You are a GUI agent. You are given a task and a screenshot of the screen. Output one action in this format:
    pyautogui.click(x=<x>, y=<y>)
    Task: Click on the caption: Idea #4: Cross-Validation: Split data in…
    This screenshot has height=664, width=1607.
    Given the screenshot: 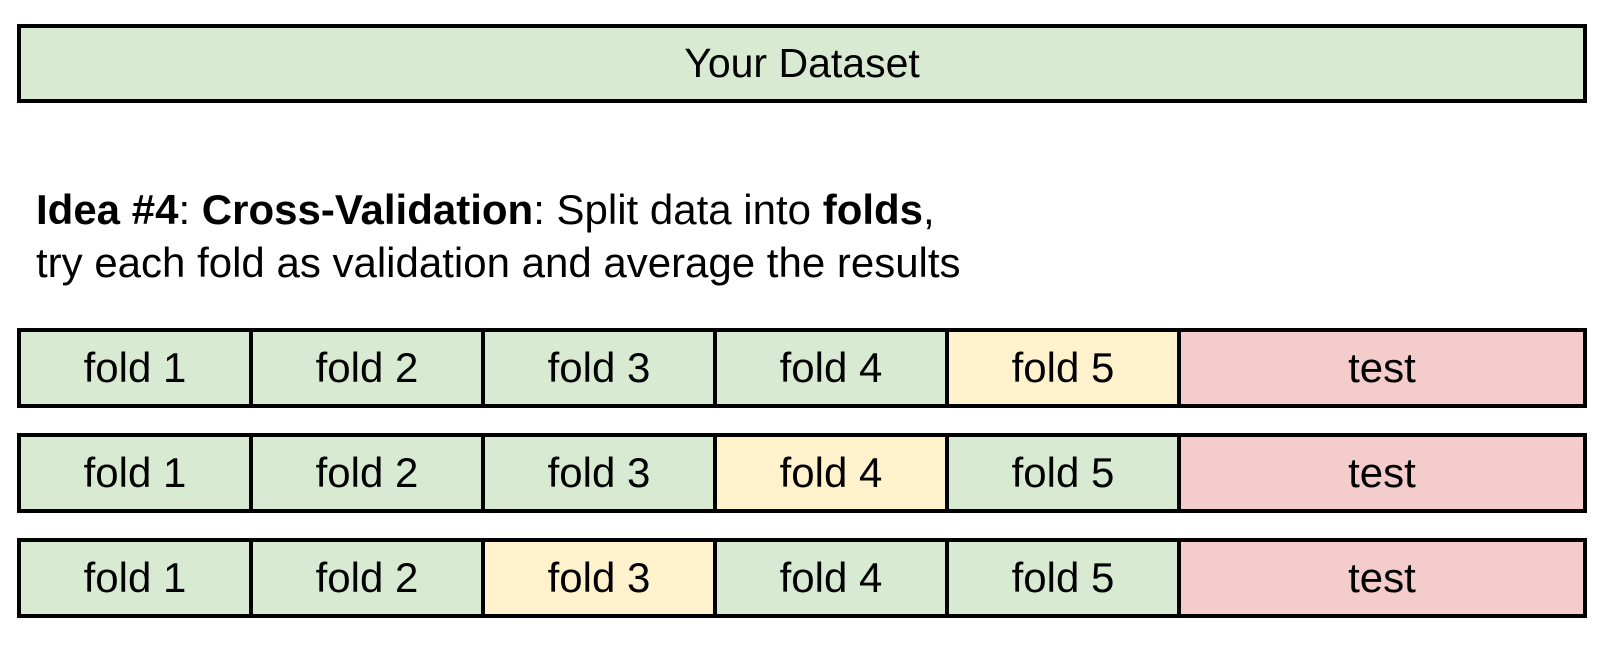 What is the action you would take?
    pyautogui.click(x=498, y=236)
    